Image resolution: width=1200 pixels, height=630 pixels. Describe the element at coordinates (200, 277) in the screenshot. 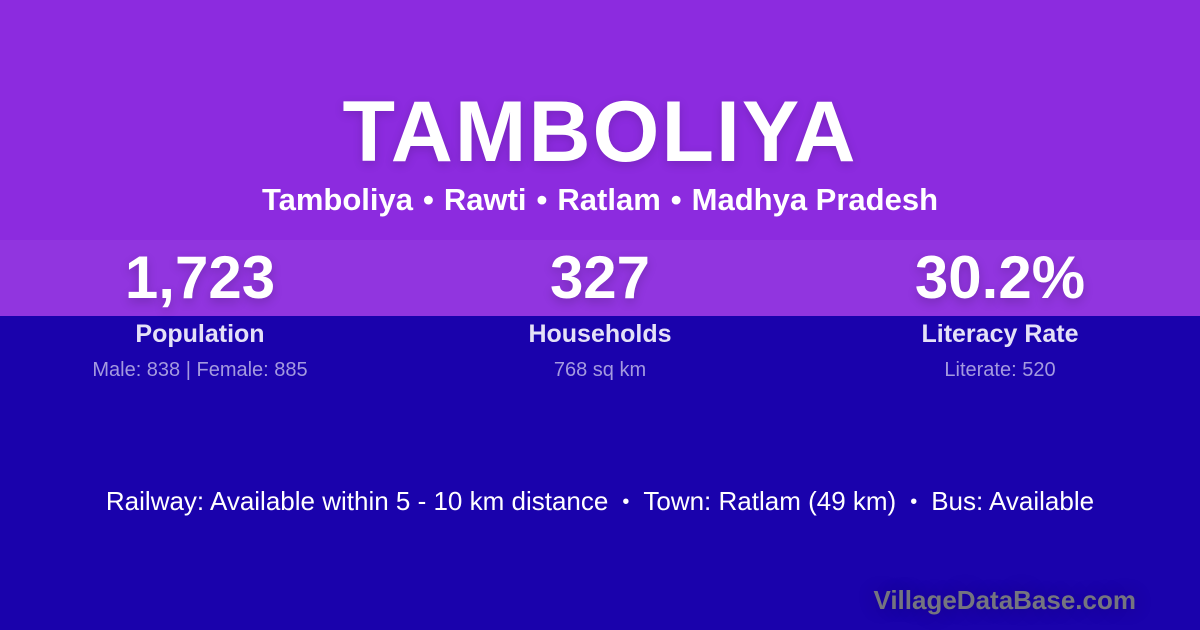

I see `population-value: 1,723` at that location.